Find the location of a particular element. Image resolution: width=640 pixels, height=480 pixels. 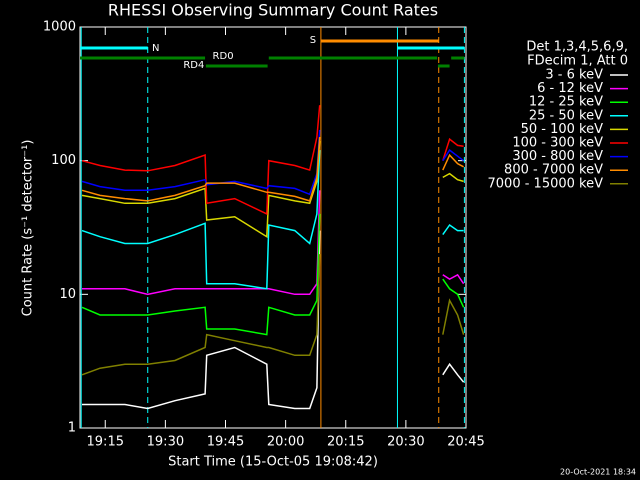

x-tick-label: 19:15 is located at coordinates (105, 442).